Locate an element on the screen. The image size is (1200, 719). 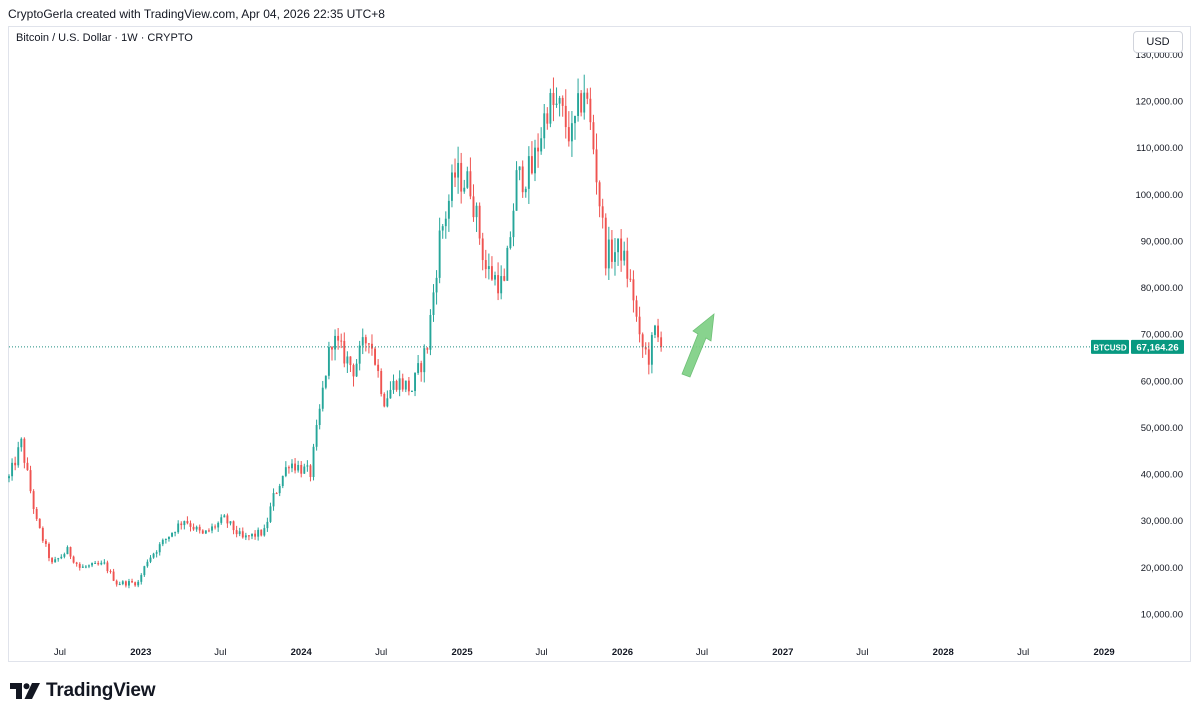
price-line-layer: BTCUSD 67,164.26 is located at coordinates (596, 346).